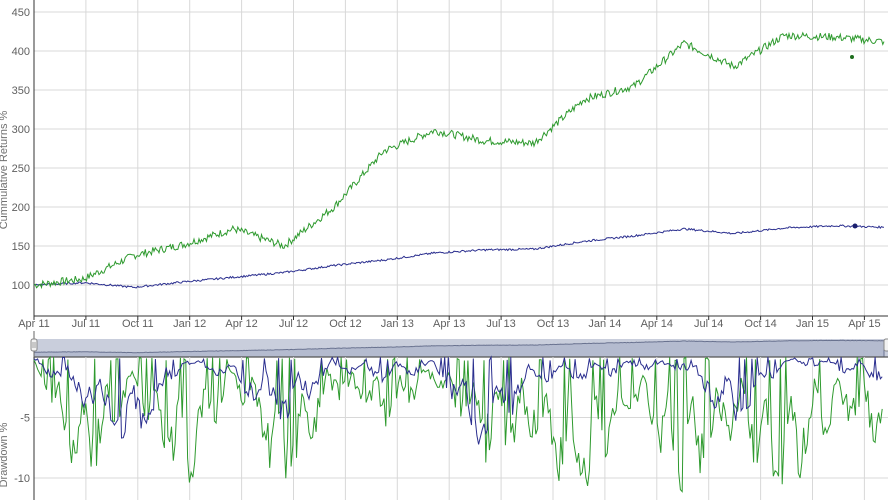  What do you see at coordinates (21, 149) in the screenshot?
I see `main-y-axis: 450 400 350 300 250 200 150 100` at bounding box center [21, 149].